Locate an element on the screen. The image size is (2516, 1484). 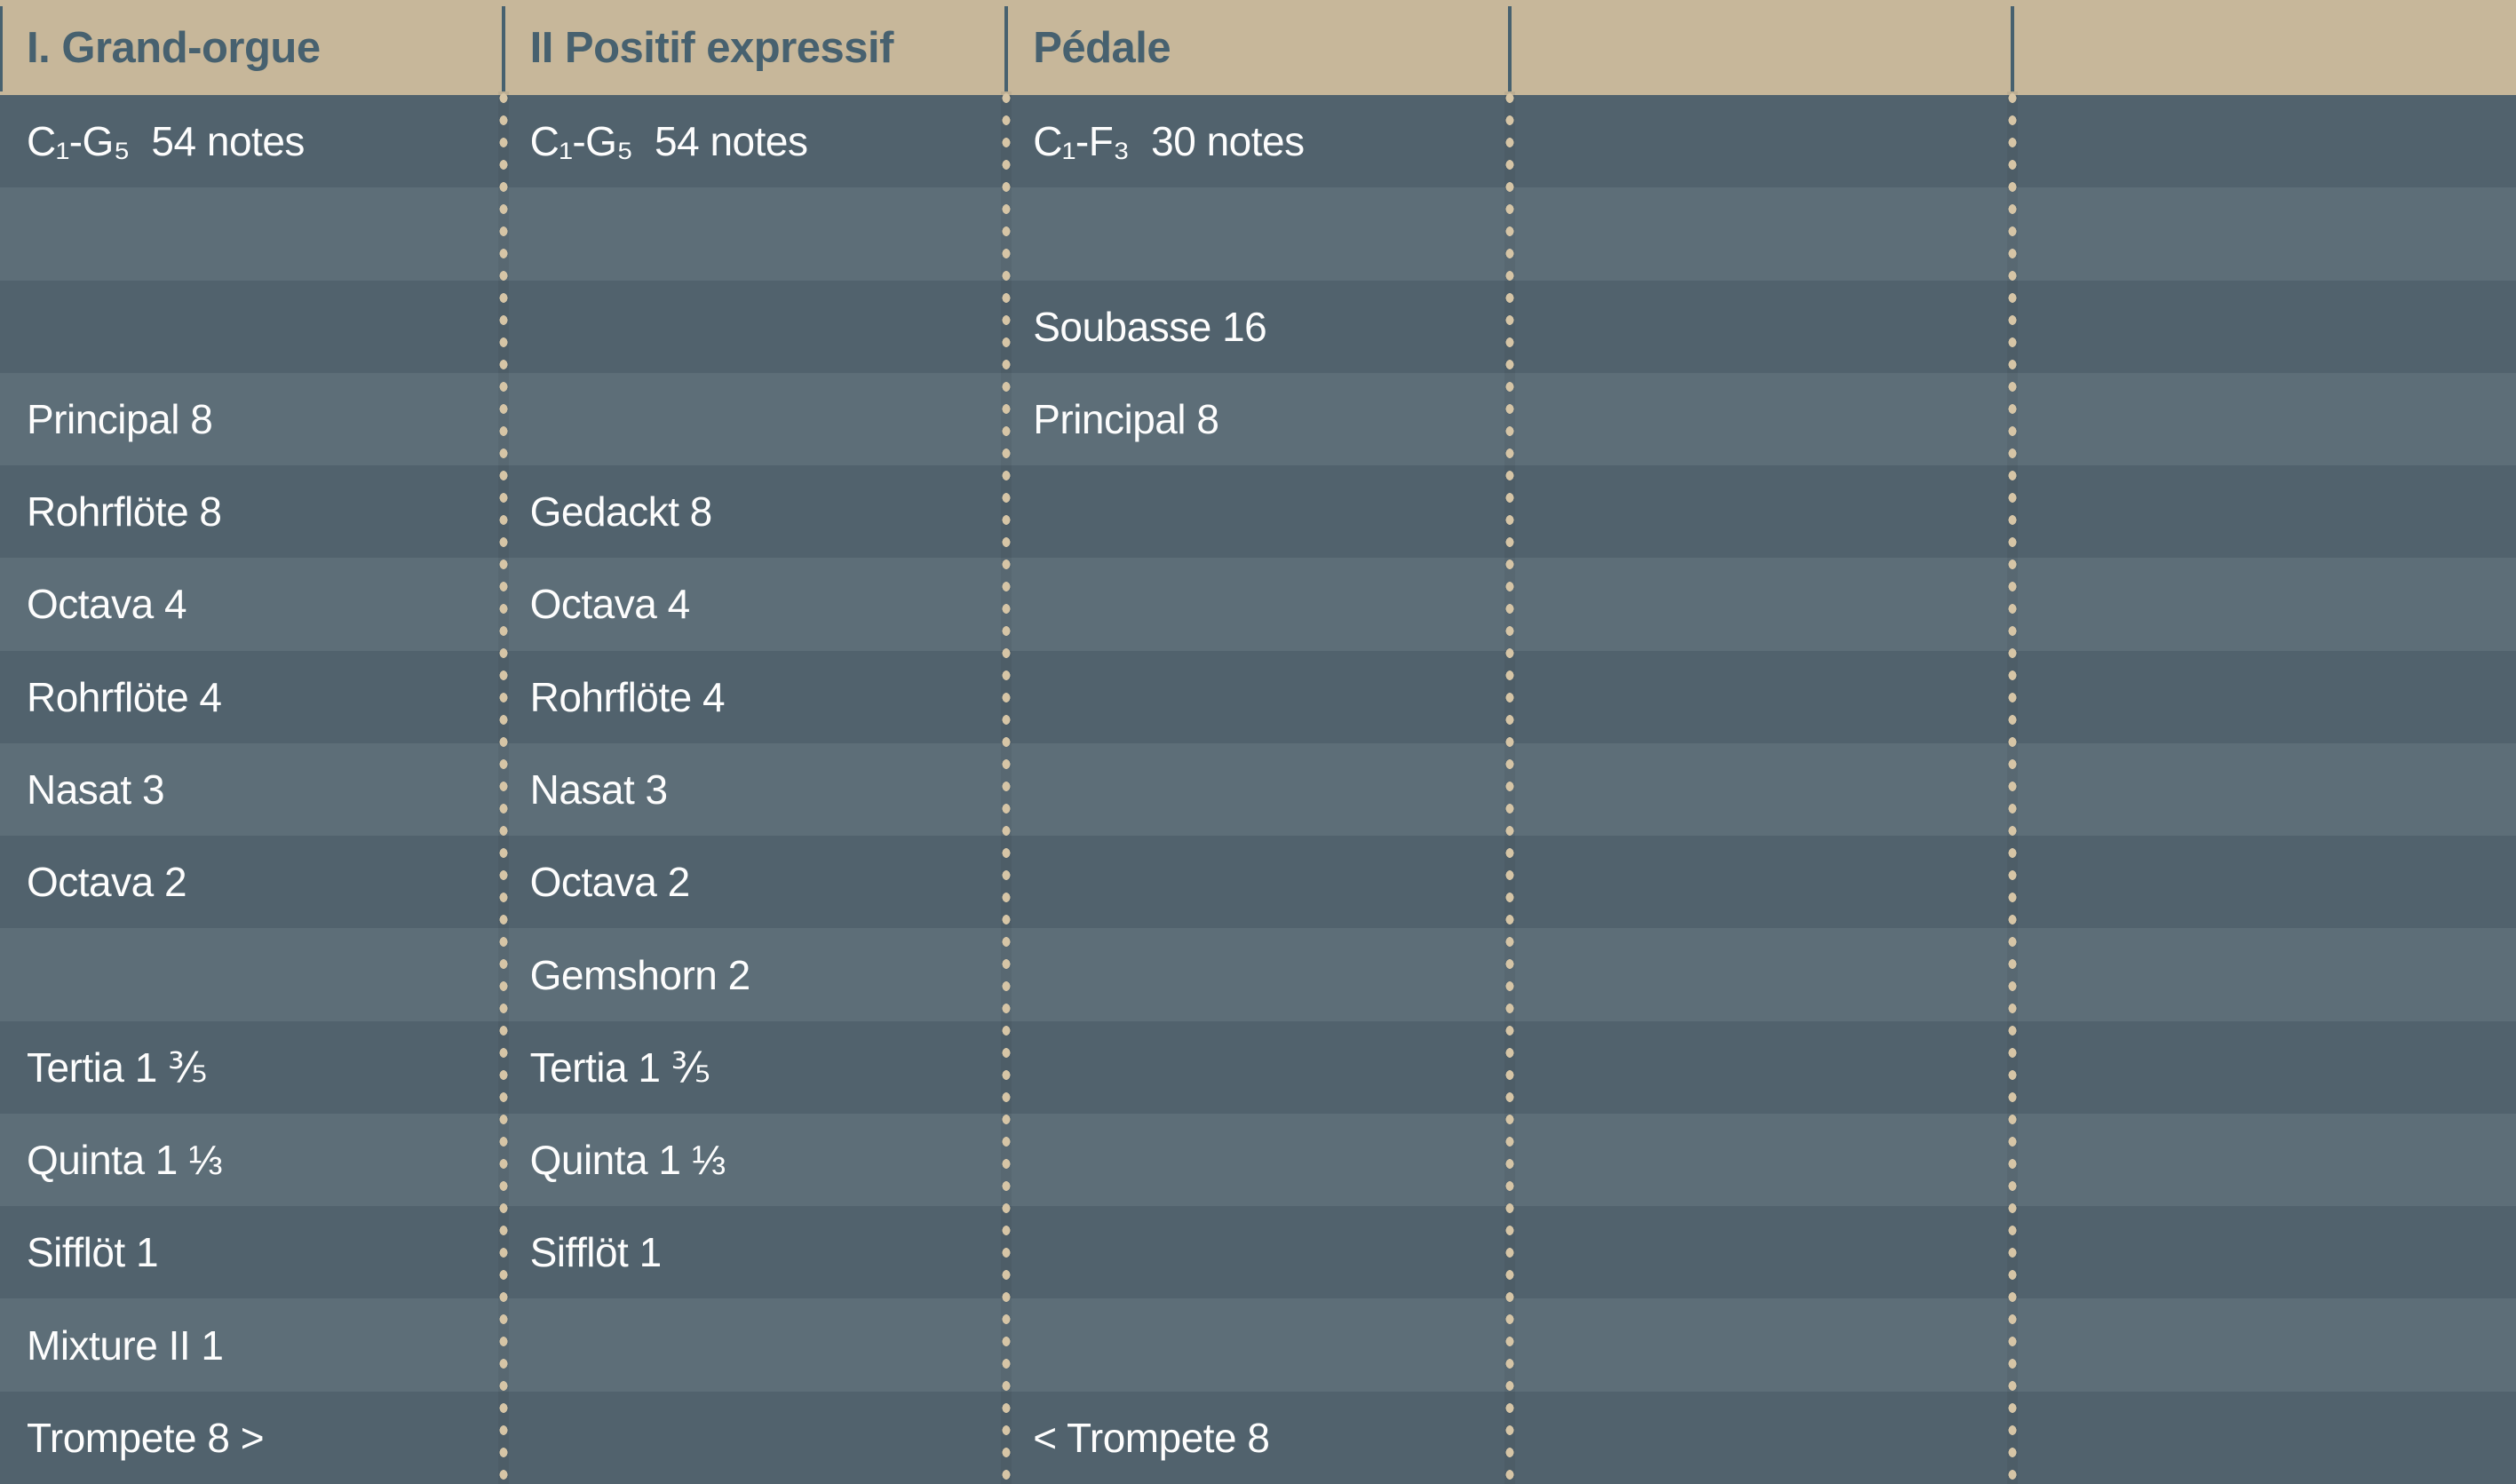
table-cell: Tertia 1 ⅗ is located at coordinates (620, 1067).